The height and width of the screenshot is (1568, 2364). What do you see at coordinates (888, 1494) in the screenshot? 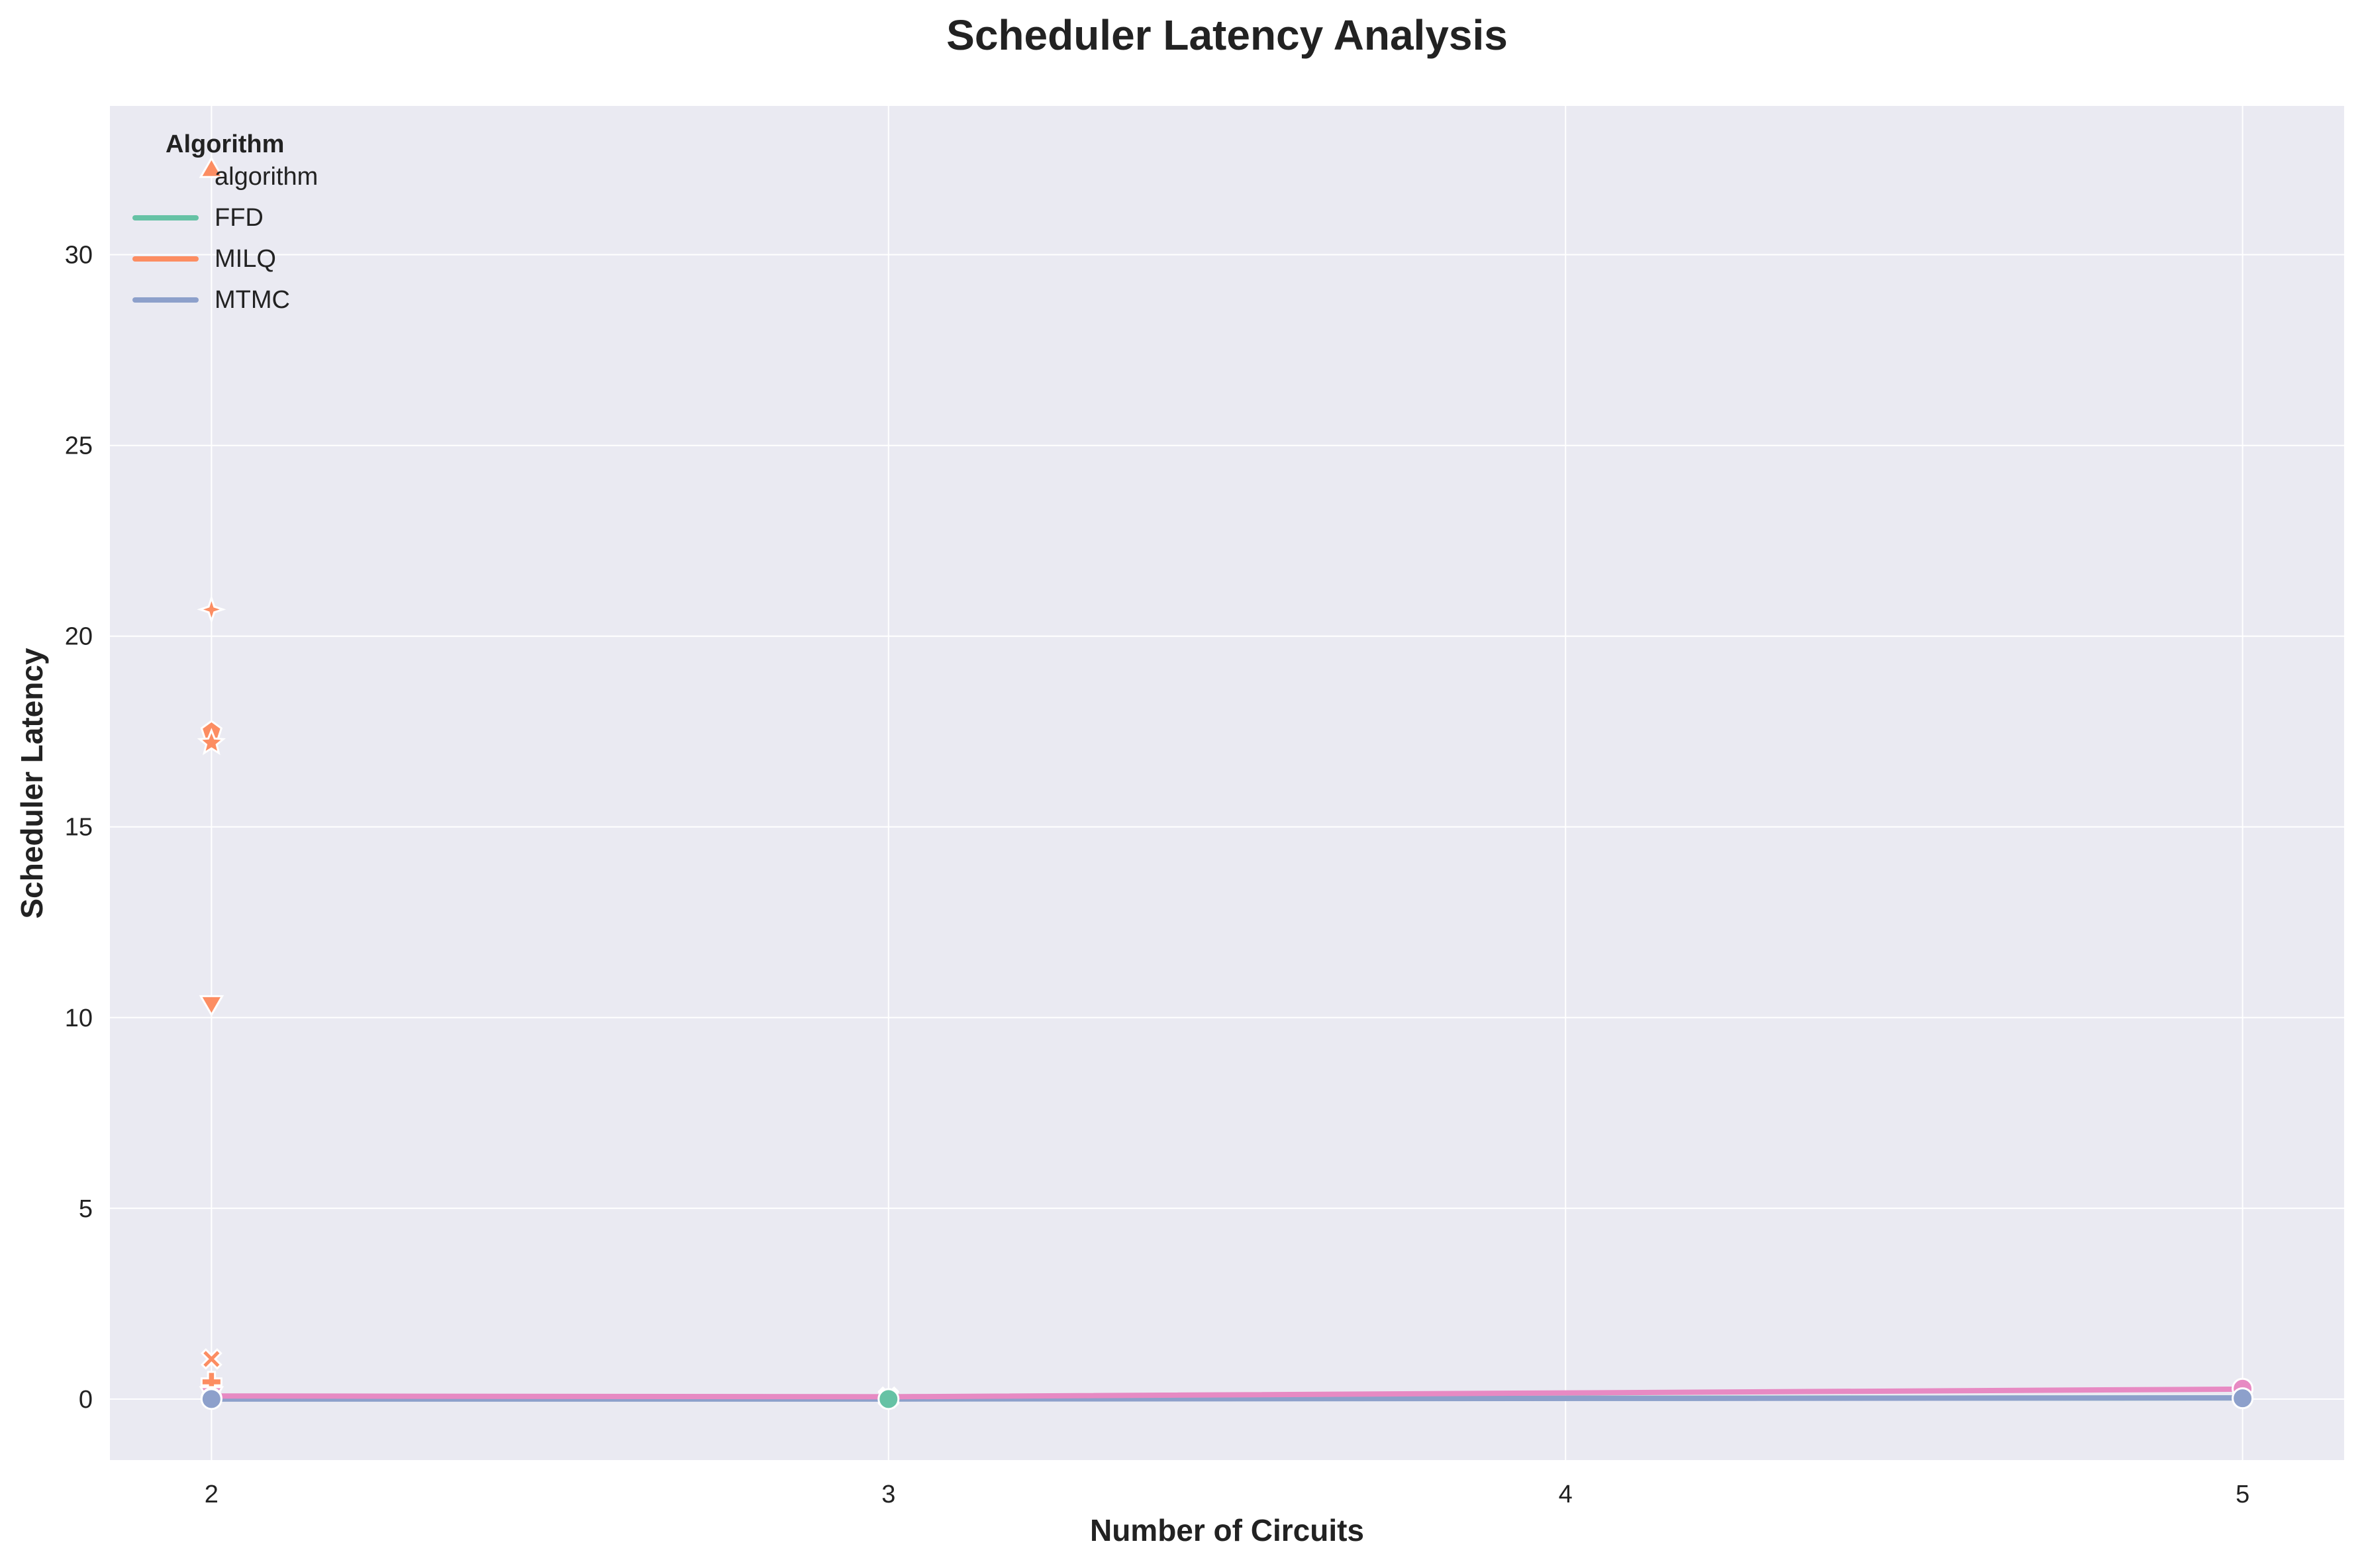
I see `x-tick-label: 3` at bounding box center [888, 1494].